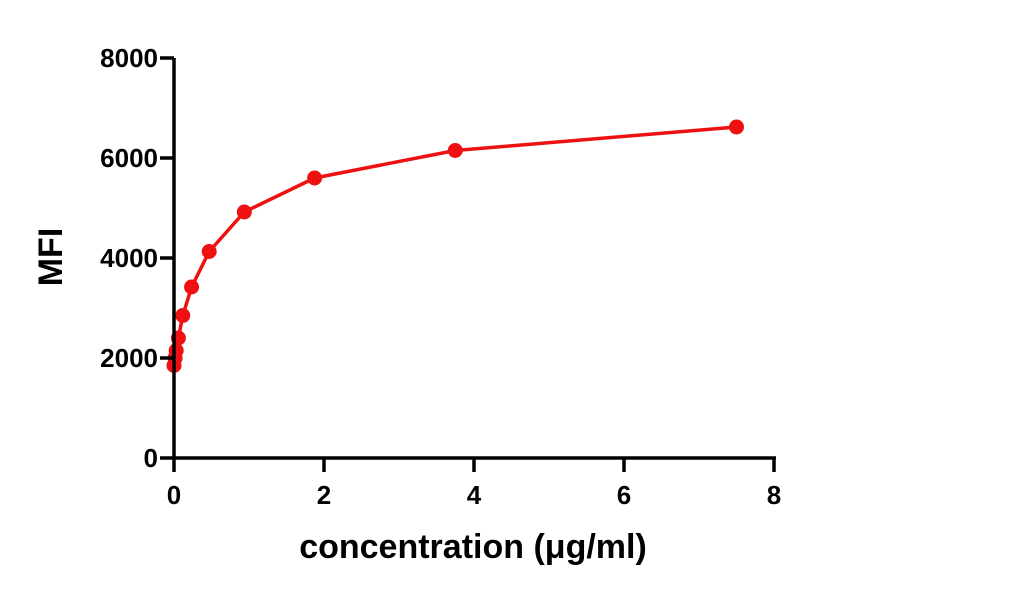 Image resolution: width=1016 pixels, height=594 pixels. Describe the element at coordinates (129, 158) in the screenshot. I see `y-tick-label: 6000` at that location.